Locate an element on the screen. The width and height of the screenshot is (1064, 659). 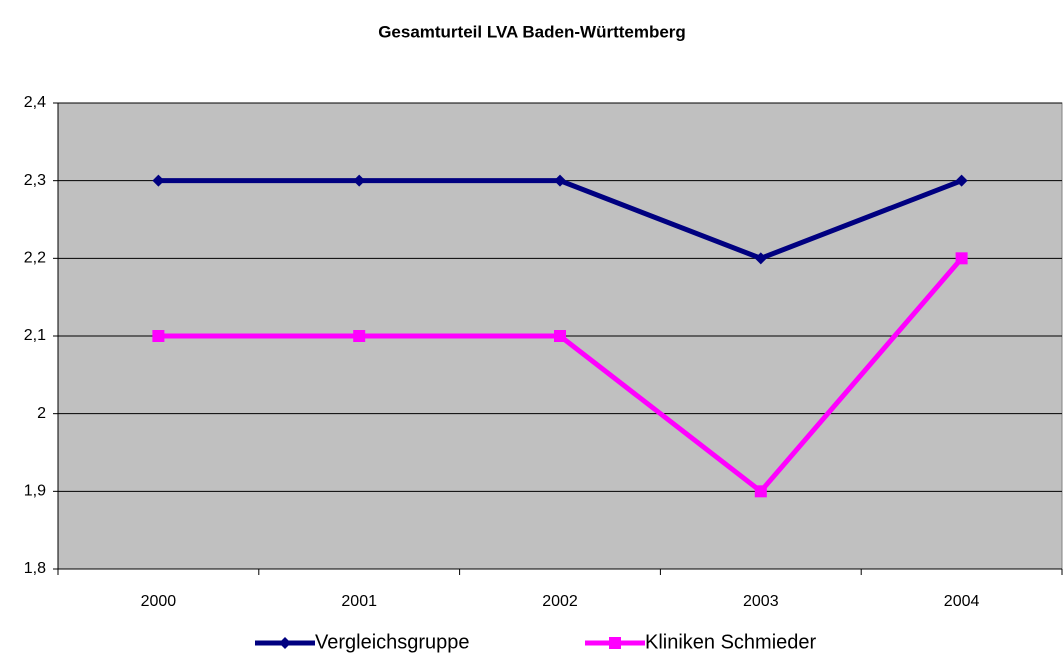
legend-label: Kliniken Schmieder is located at coordinates (731, 642).